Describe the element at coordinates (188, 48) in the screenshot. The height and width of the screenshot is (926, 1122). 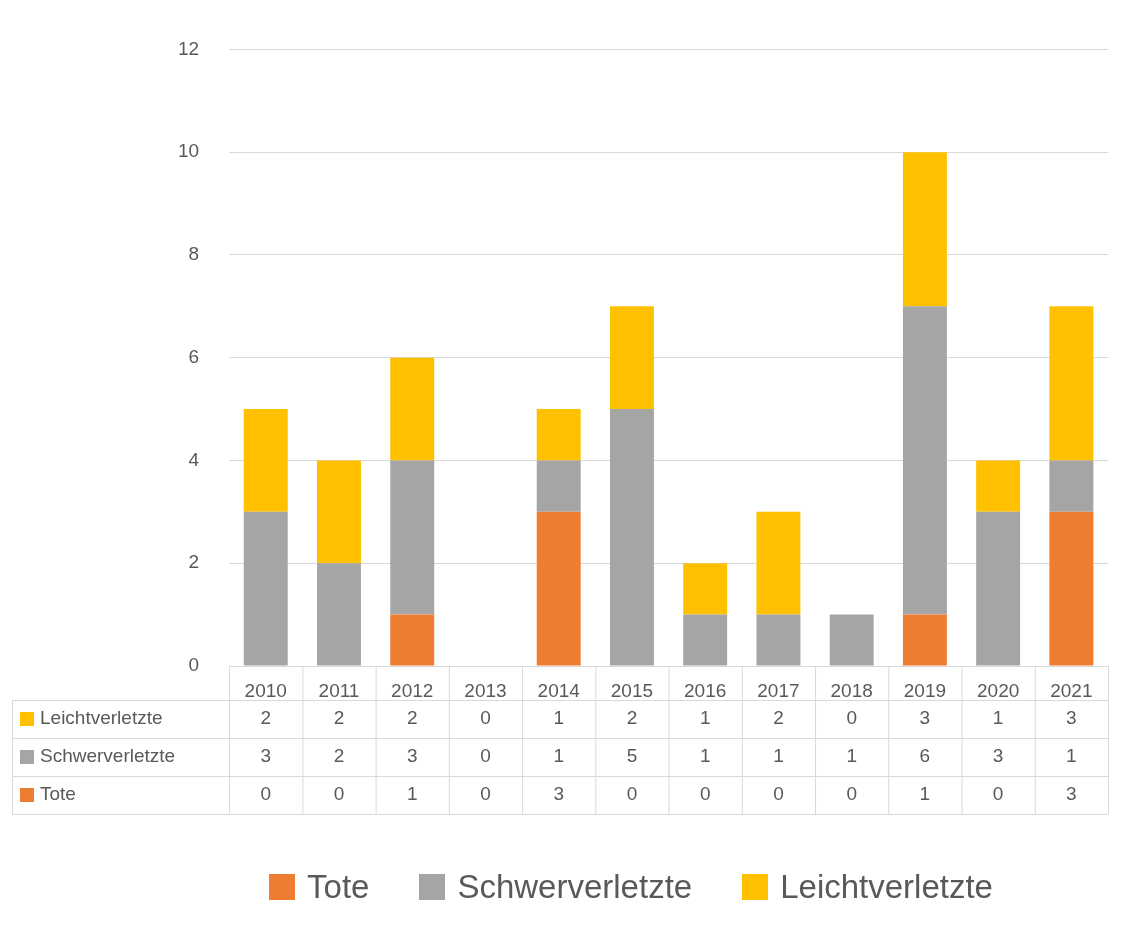
I see `y-tick-label: 12` at that location.